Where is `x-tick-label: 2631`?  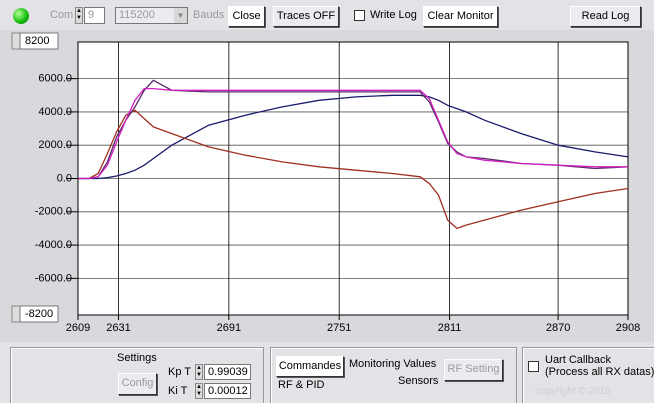 x-tick-label: 2631 is located at coordinates (118, 328).